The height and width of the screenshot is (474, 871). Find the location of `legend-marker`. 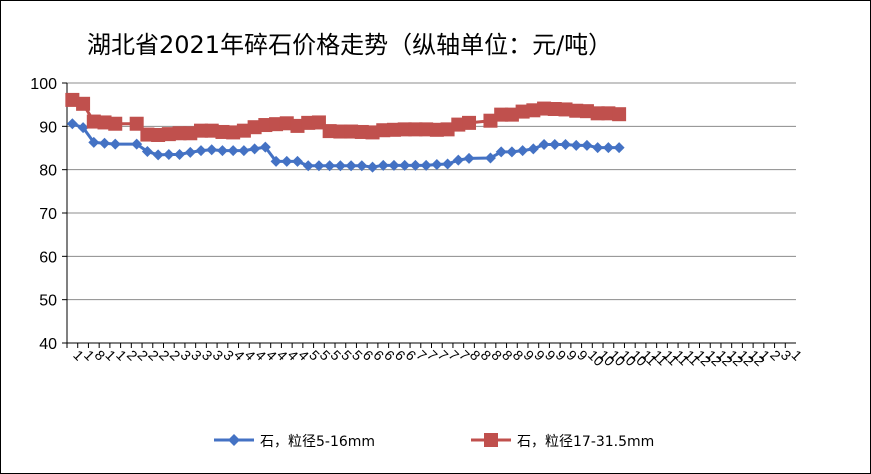

legend-marker is located at coordinates (234, 440).